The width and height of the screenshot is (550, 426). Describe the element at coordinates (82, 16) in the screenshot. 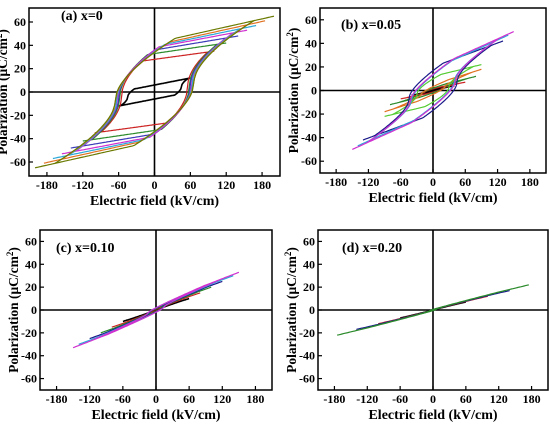

I see `panel-title: (a) x=0` at that location.